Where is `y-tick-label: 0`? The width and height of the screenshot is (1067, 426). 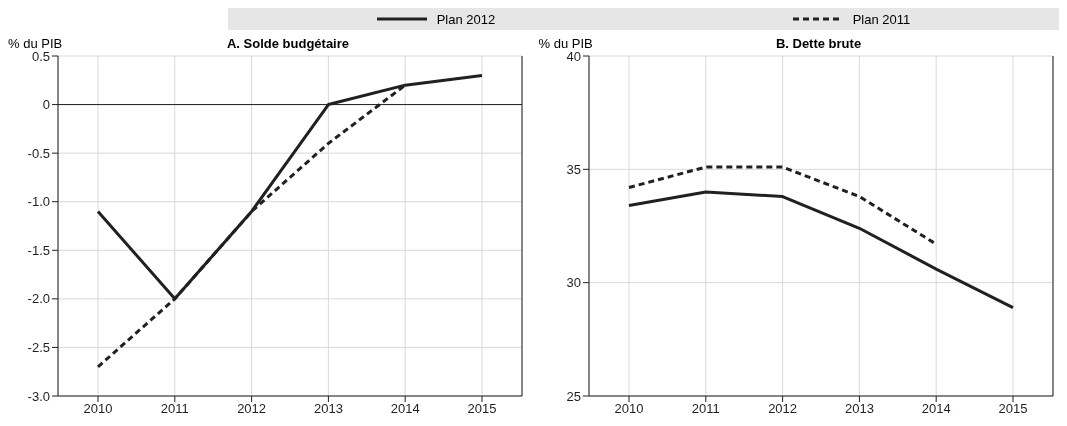 y-tick-label: 0 is located at coordinates (46, 105).